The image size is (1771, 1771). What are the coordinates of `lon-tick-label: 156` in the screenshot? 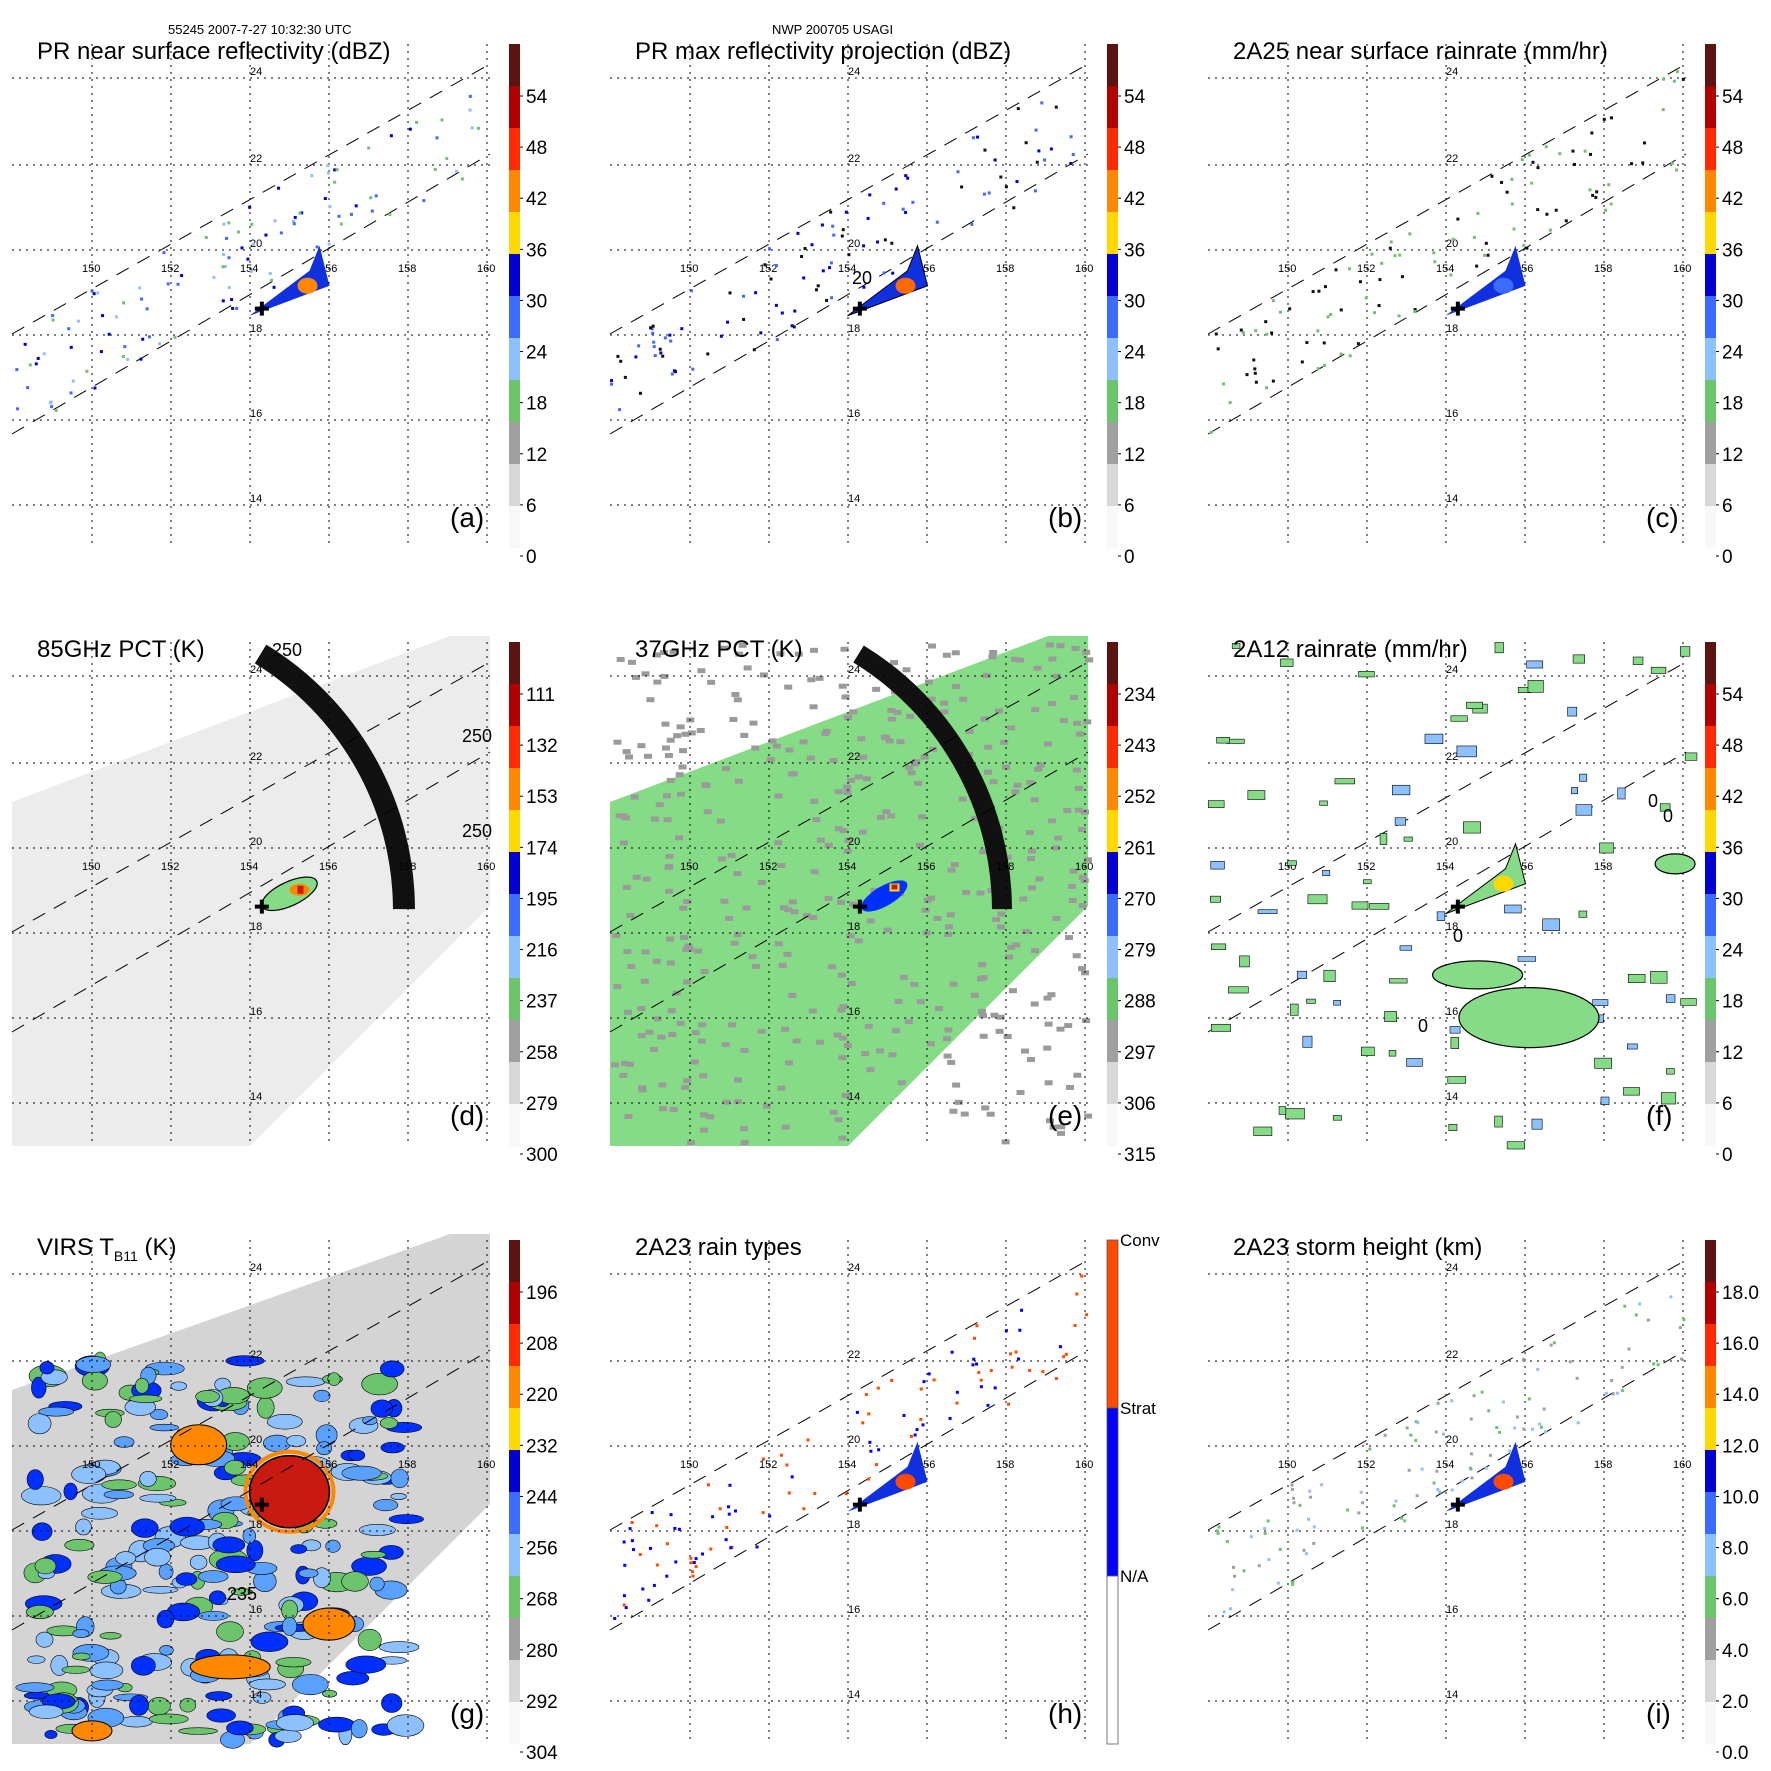 It's located at (926, 867).